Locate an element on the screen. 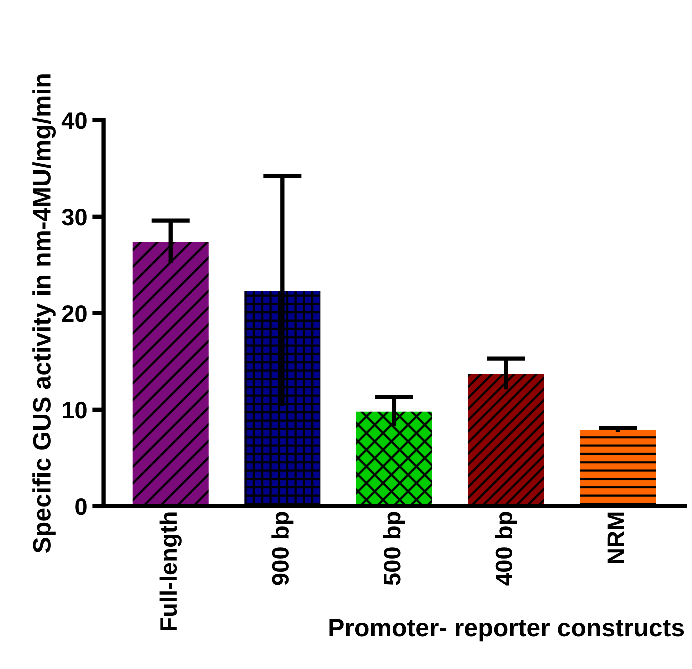  y-axis-title: Specific GUS activity in nm-4MU/mg/min is located at coordinates (44, 314).